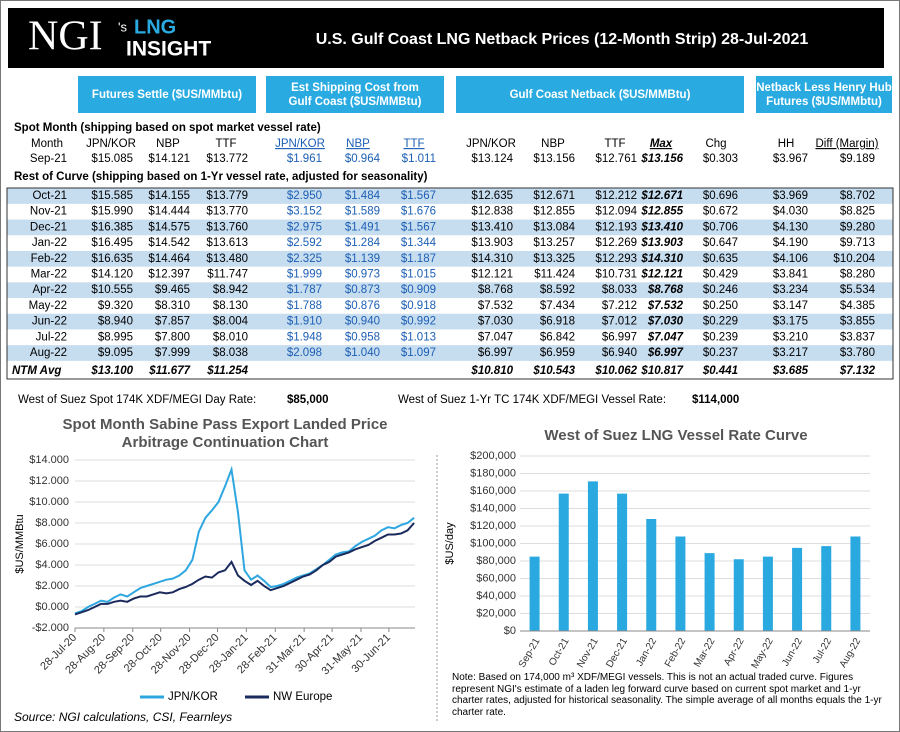 The image size is (900, 732). What do you see at coordinates (554, 227) in the screenshot?
I see `table-cell: $13.084` at bounding box center [554, 227].